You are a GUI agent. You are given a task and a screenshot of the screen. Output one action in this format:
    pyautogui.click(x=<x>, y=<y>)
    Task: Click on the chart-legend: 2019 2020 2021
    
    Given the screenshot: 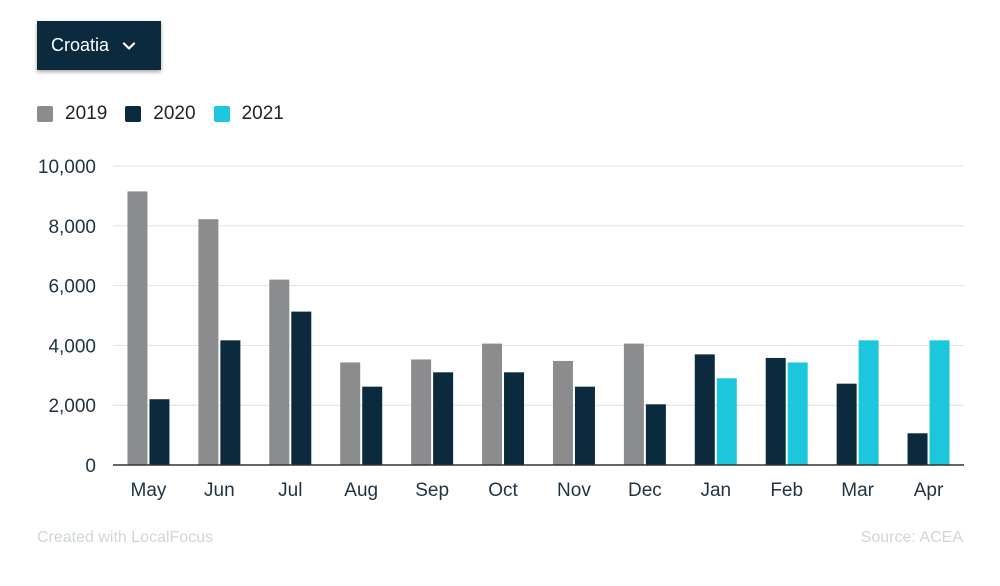 What is the action you would take?
    pyautogui.click(x=169, y=114)
    